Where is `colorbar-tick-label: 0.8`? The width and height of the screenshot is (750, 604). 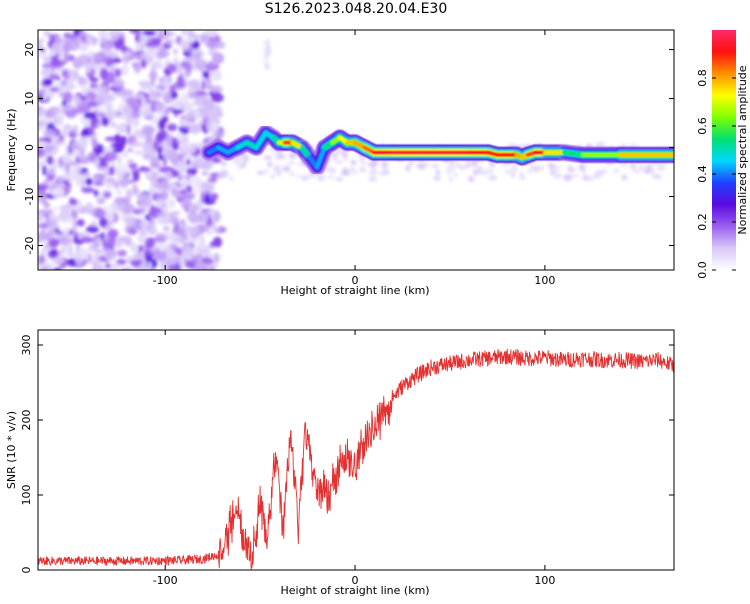
colorbar-tick-label: 0.8 is located at coordinates (702, 78).